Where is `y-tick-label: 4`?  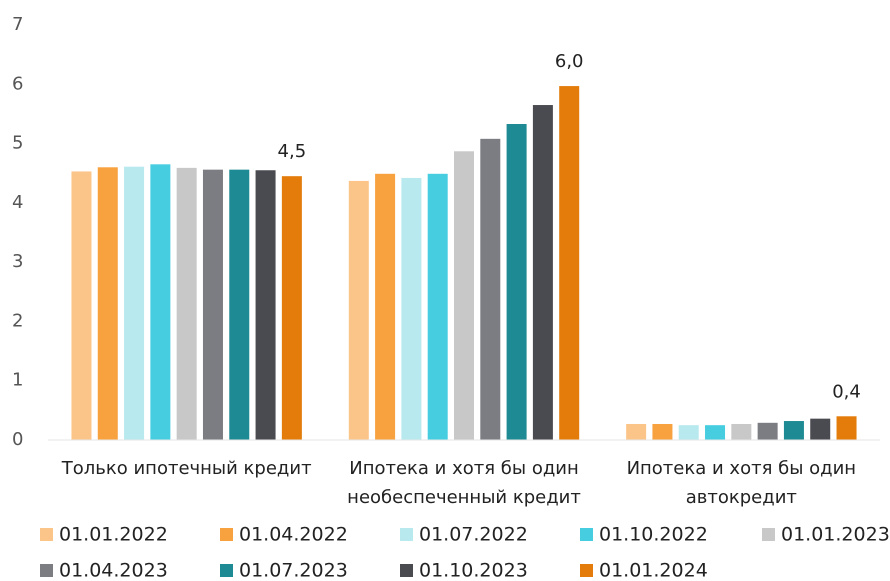 y-tick-label: 4 is located at coordinates (17, 202).